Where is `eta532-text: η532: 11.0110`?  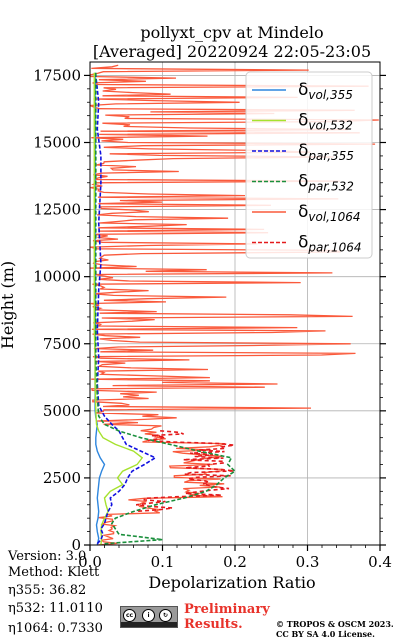
eta532-text: η532: 11.0110 is located at coordinates (55, 608).